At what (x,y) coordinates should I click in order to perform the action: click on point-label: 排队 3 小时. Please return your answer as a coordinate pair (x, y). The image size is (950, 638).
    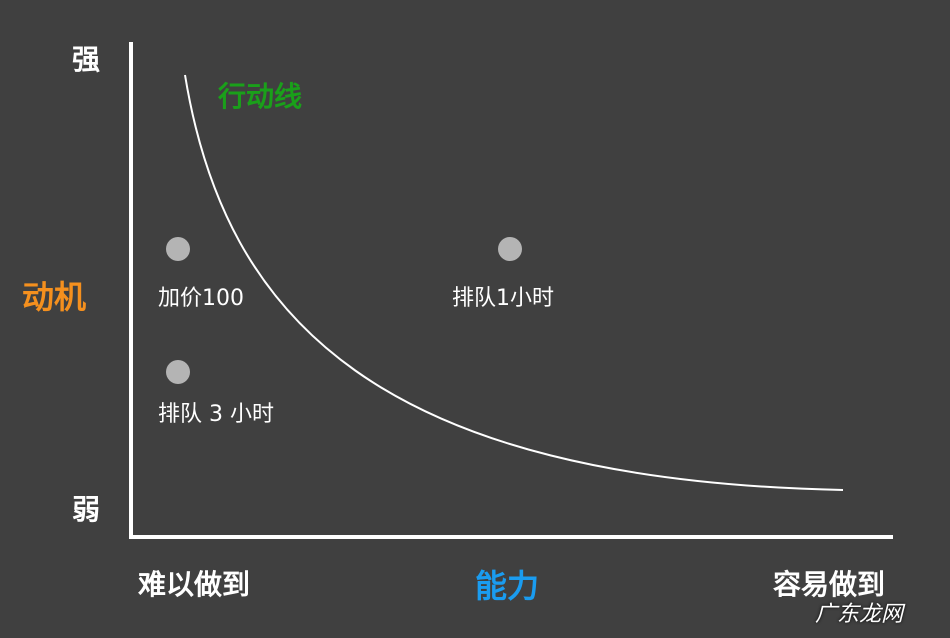
    Looking at the image, I should click on (216, 414).